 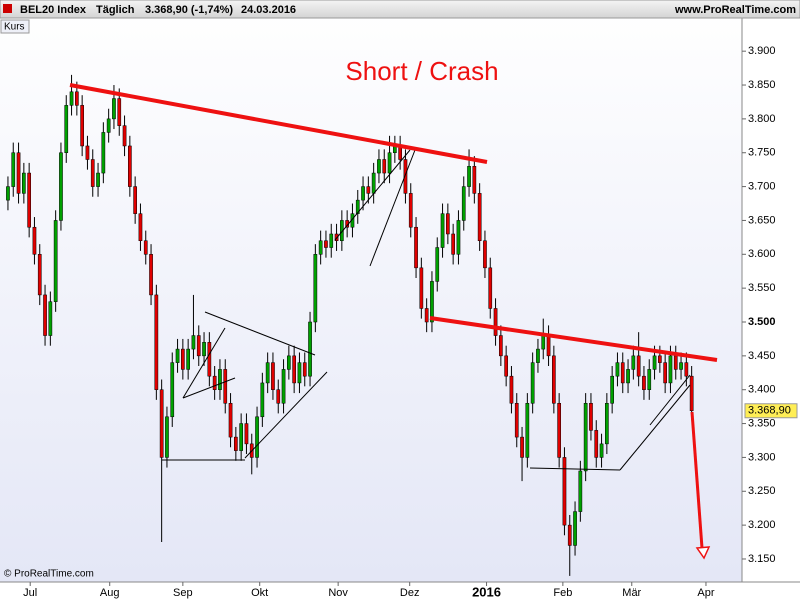 What do you see at coordinates (562, 593) in the screenshot?
I see `x-tick-label: Feb` at bounding box center [562, 593].